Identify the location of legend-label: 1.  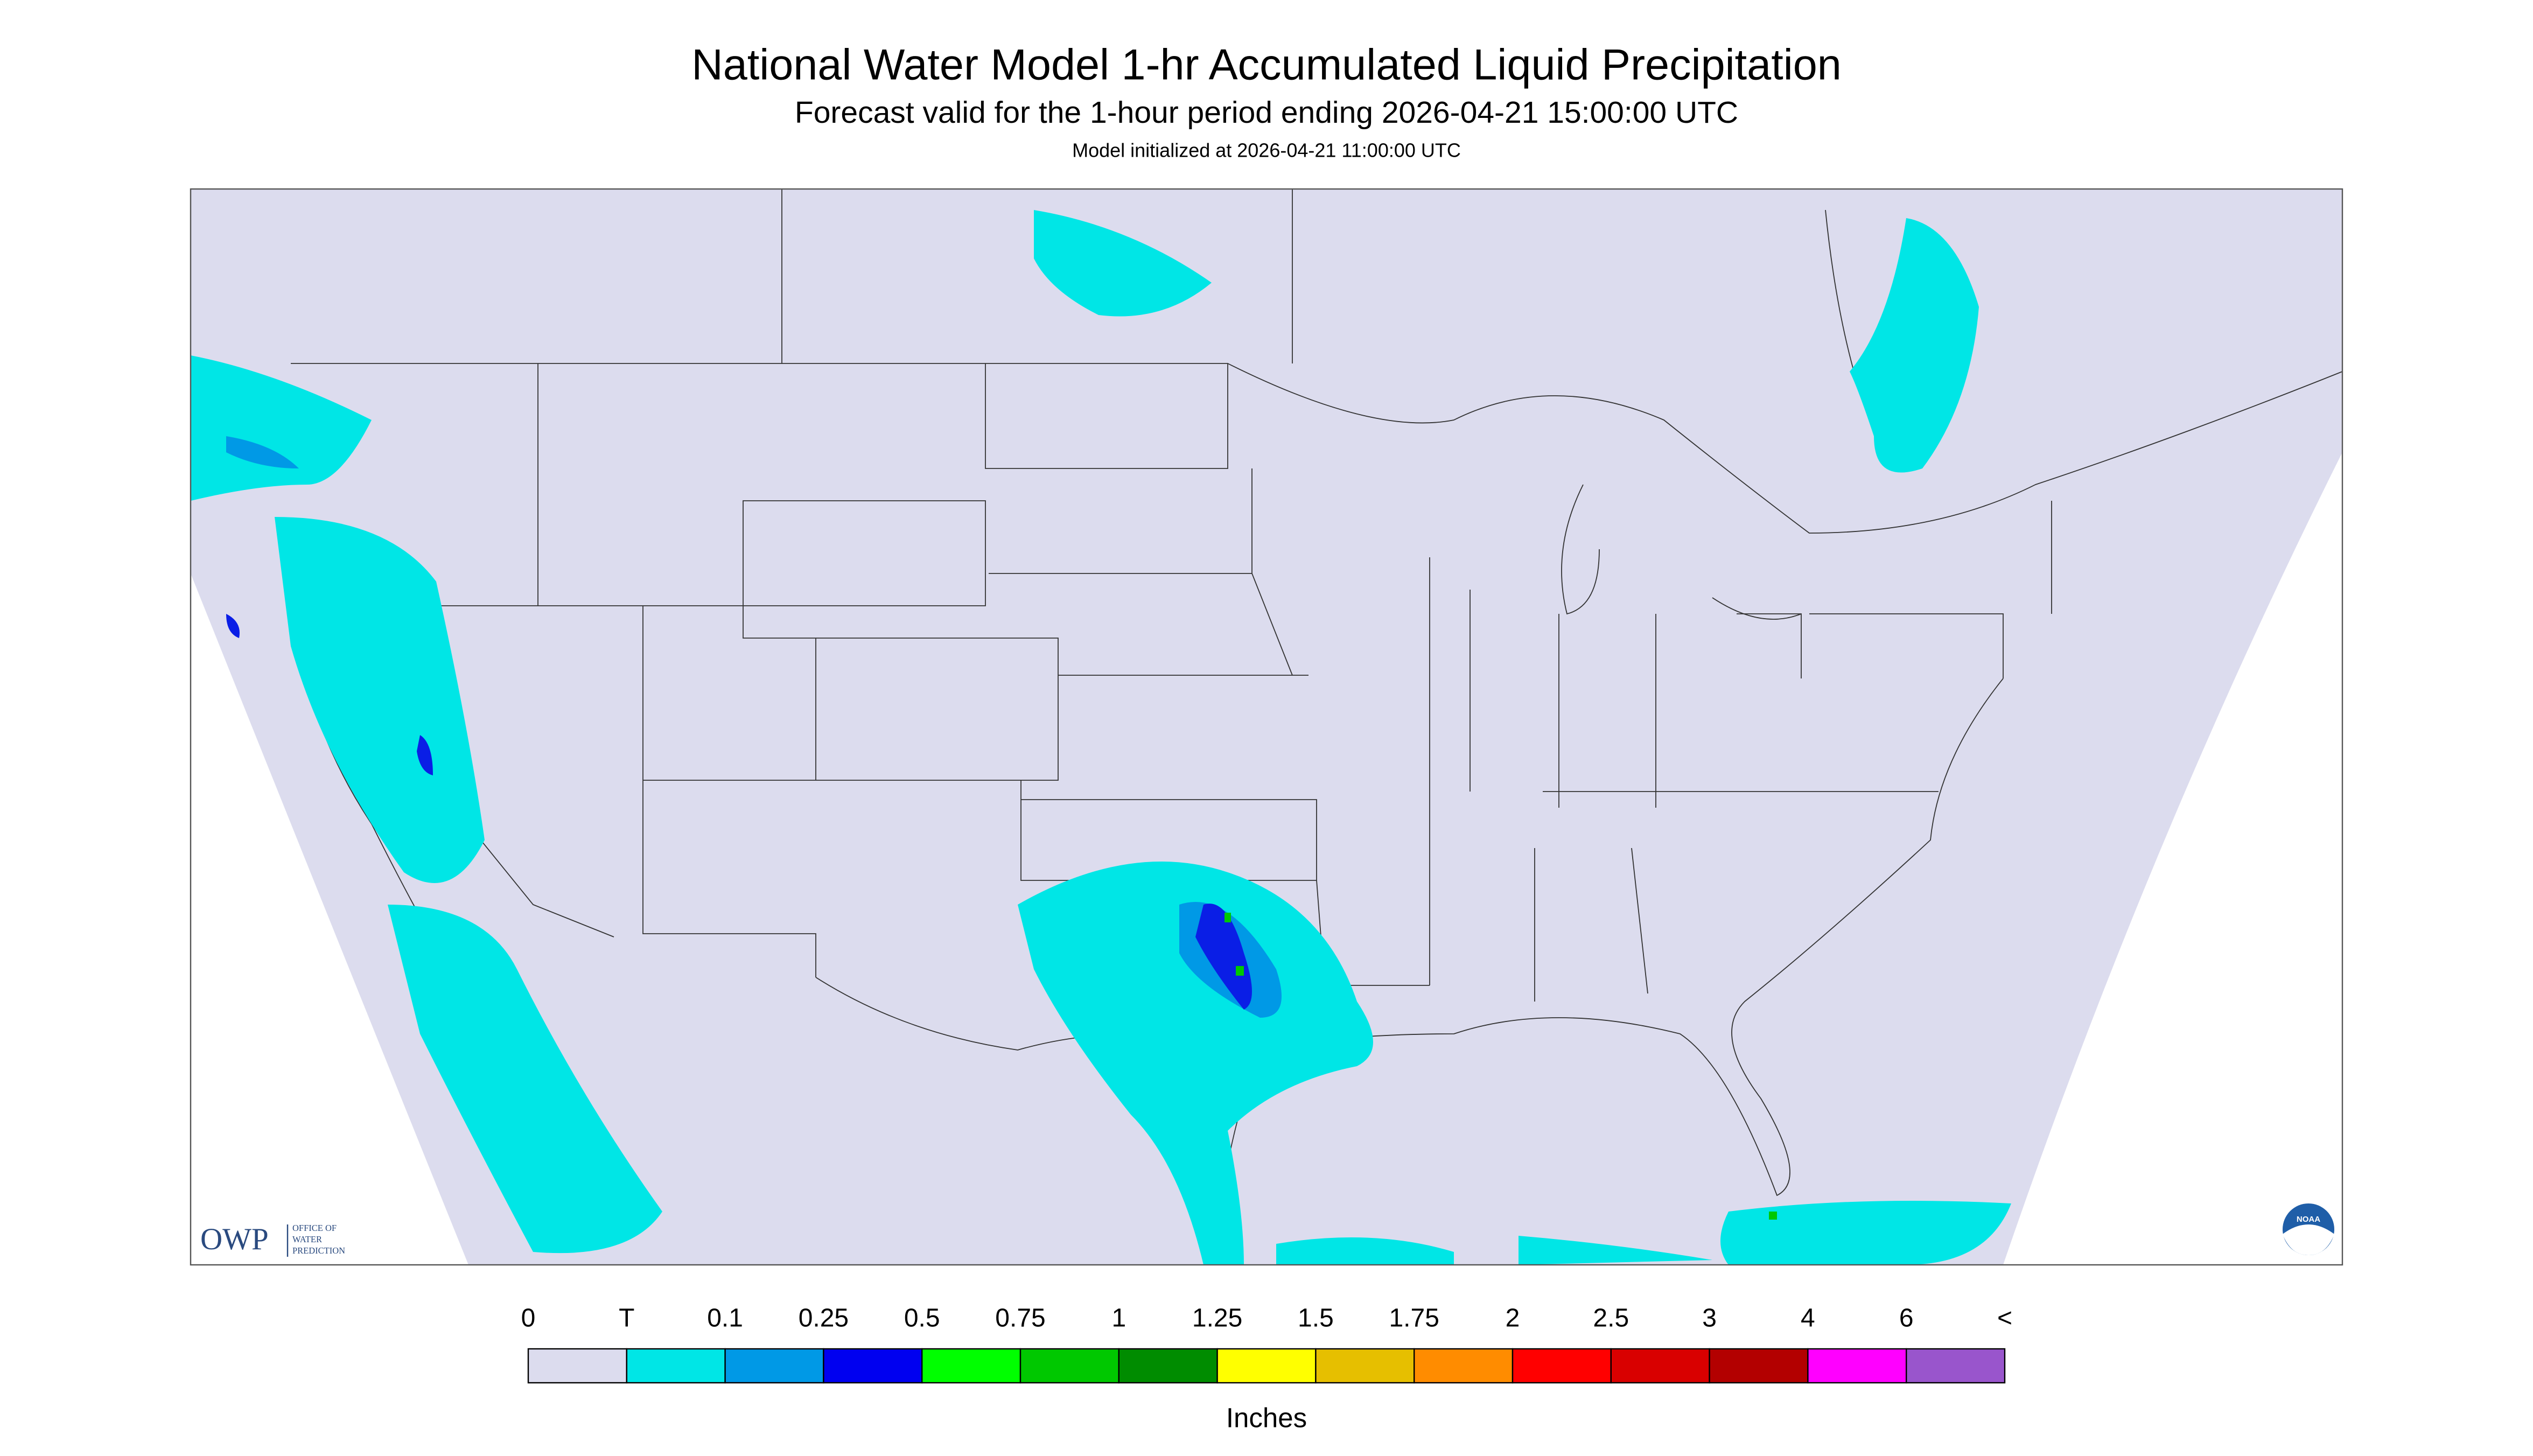
(1119, 1318).